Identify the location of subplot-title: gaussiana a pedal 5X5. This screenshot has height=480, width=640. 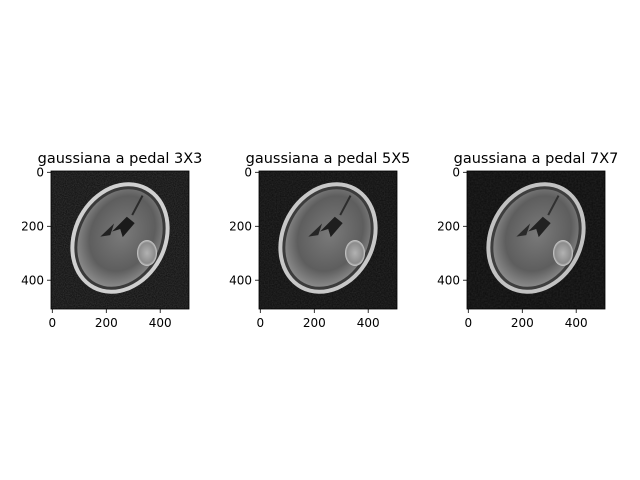
(328, 159).